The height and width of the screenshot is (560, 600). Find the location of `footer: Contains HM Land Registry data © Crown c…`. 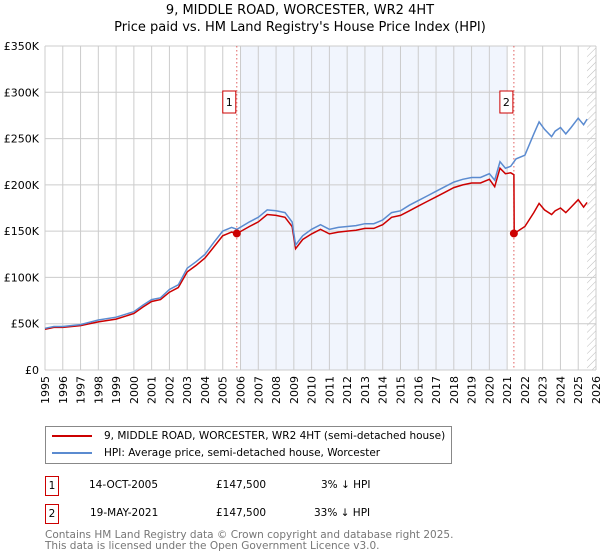

footer: Contains HM Land Registry data © Crown c… is located at coordinates (249, 541).